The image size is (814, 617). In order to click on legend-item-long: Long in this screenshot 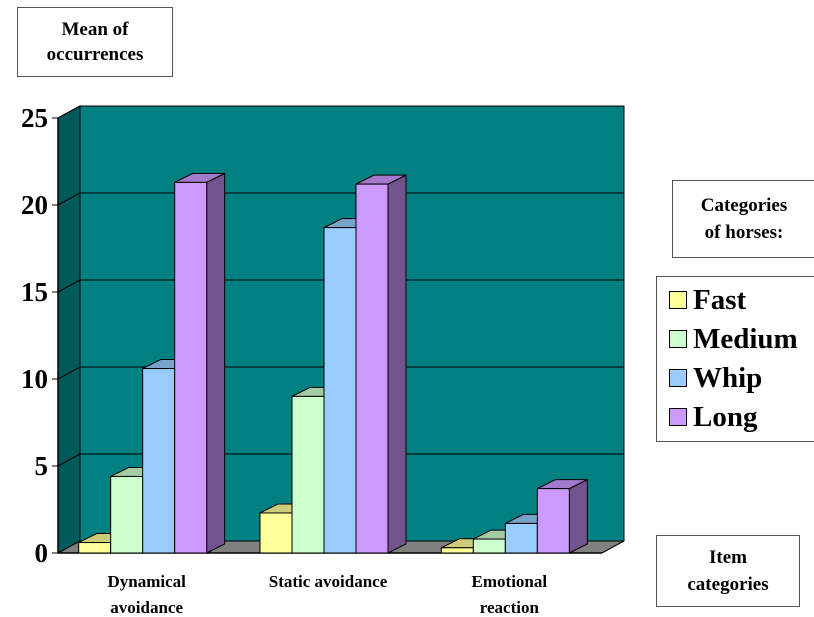, I will do `click(713, 417)`.